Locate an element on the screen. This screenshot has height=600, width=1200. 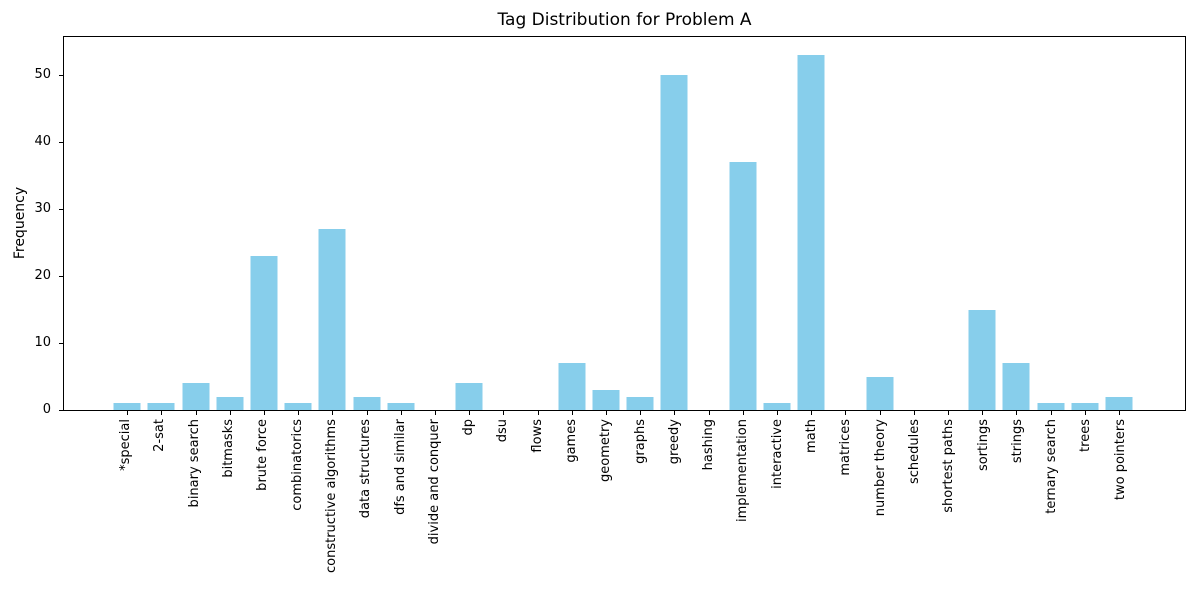
x-tick-label-slot: geometry is located at coordinates (606, 450).